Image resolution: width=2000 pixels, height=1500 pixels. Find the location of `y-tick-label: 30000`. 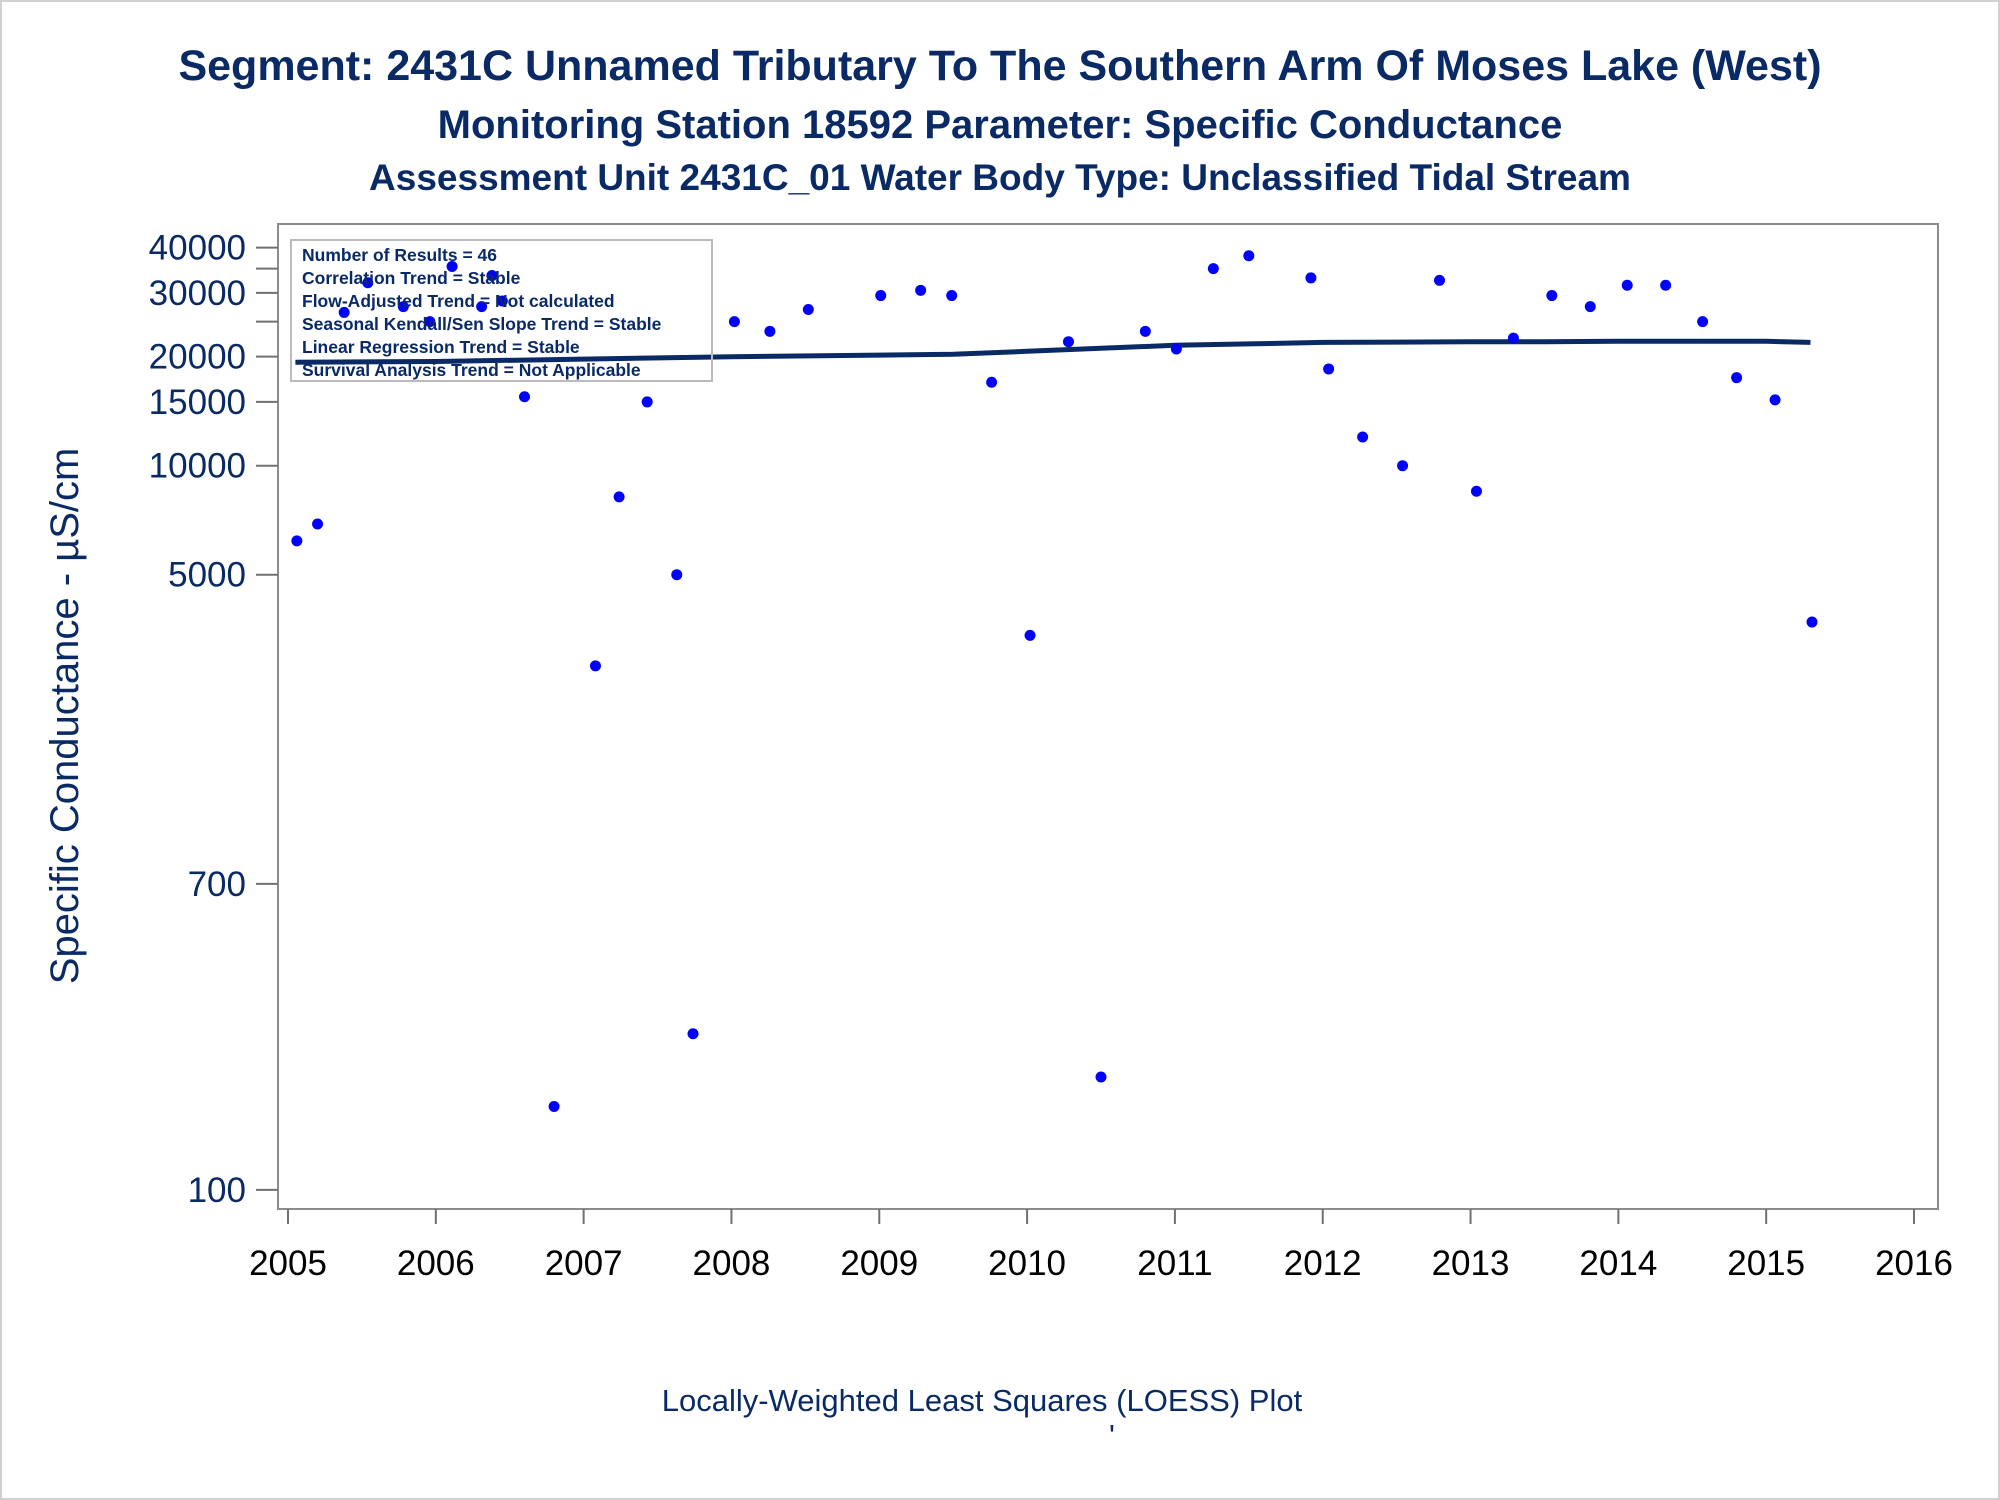

y-tick-label: 30000 is located at coordinates (197, 293).